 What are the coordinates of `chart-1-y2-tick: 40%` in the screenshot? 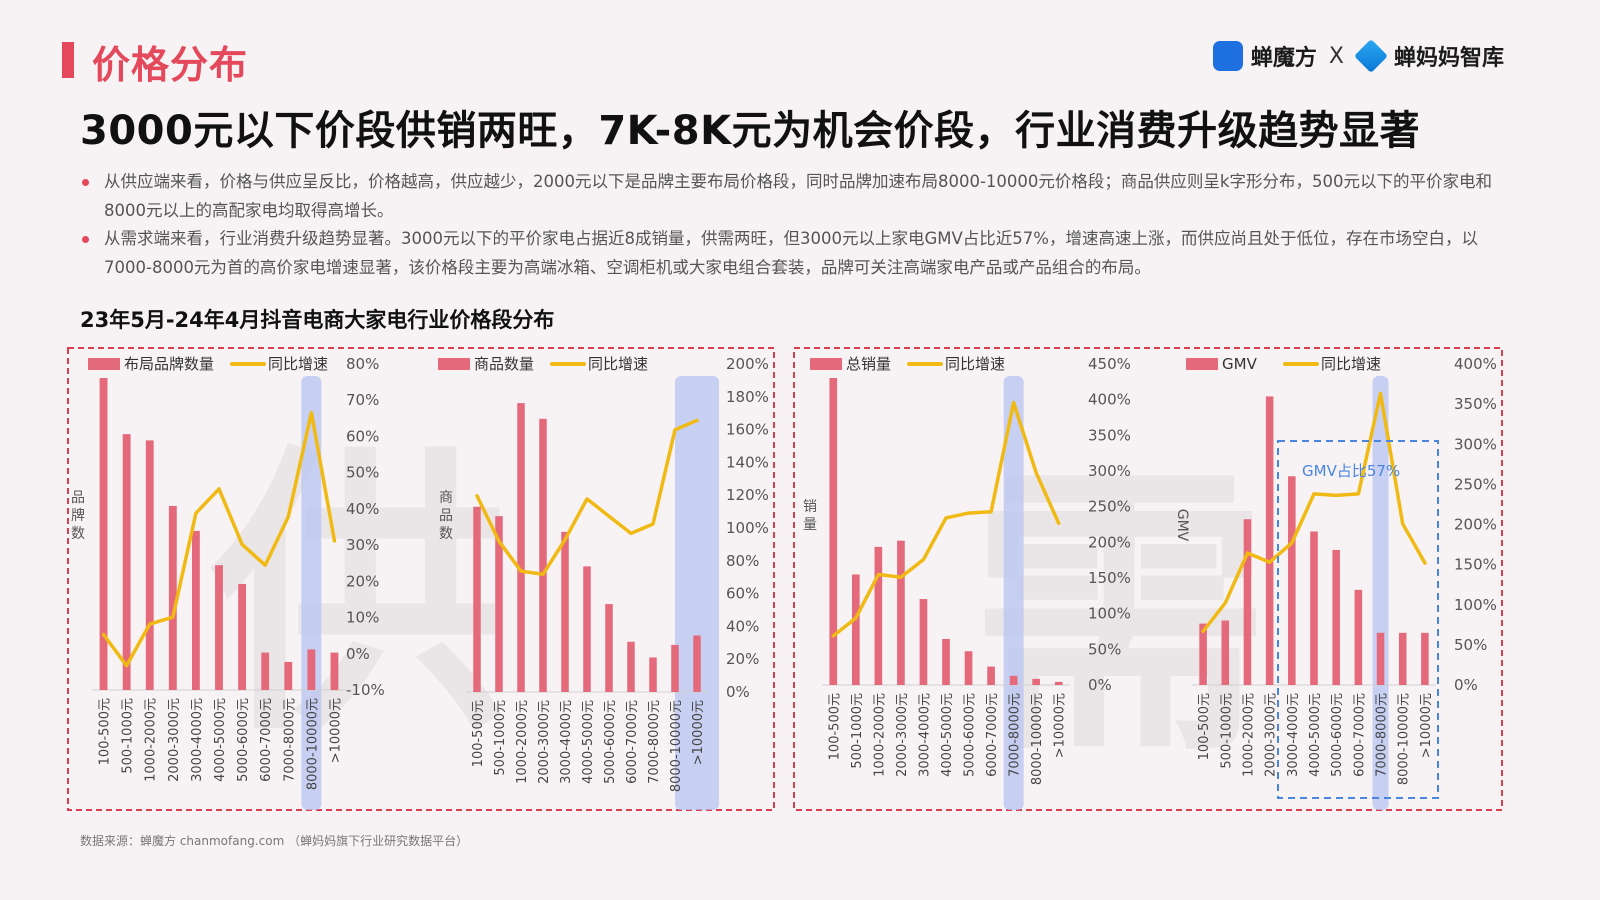 It's located at (362, 509).